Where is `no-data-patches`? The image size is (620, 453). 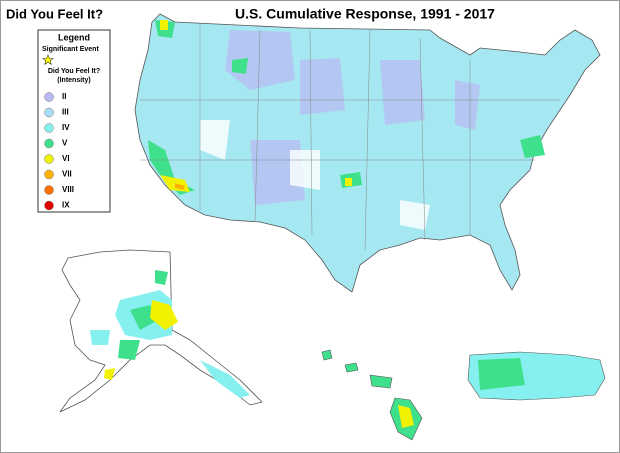
no-data-patches is located at coordinates (315, 175).